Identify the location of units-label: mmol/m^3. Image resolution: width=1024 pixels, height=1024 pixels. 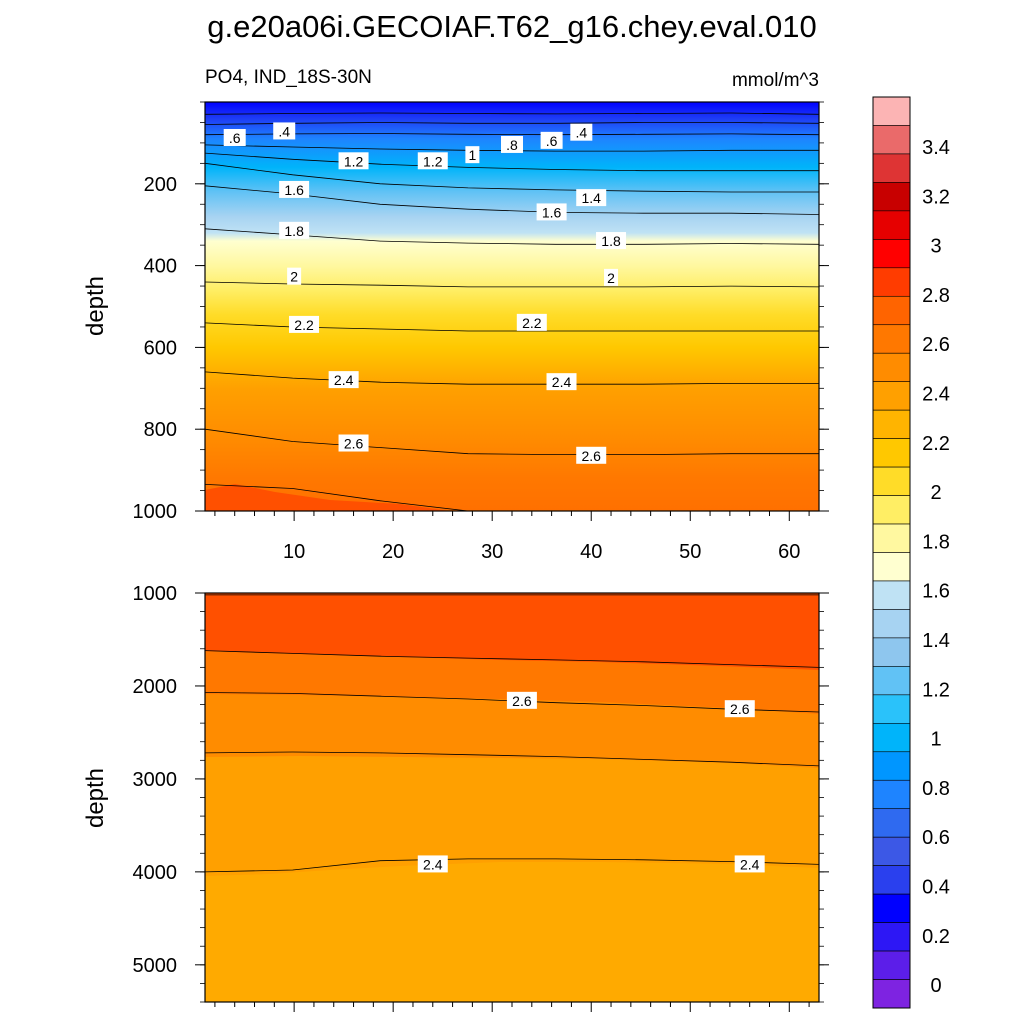
(775, 80).